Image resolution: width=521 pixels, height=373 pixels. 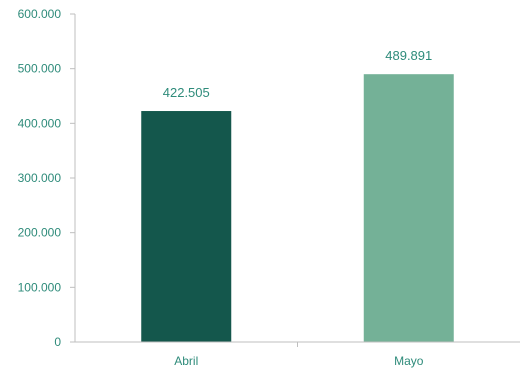 I want to click on x-axis-labels: Abril Mayo, so click(x=299, y=355).